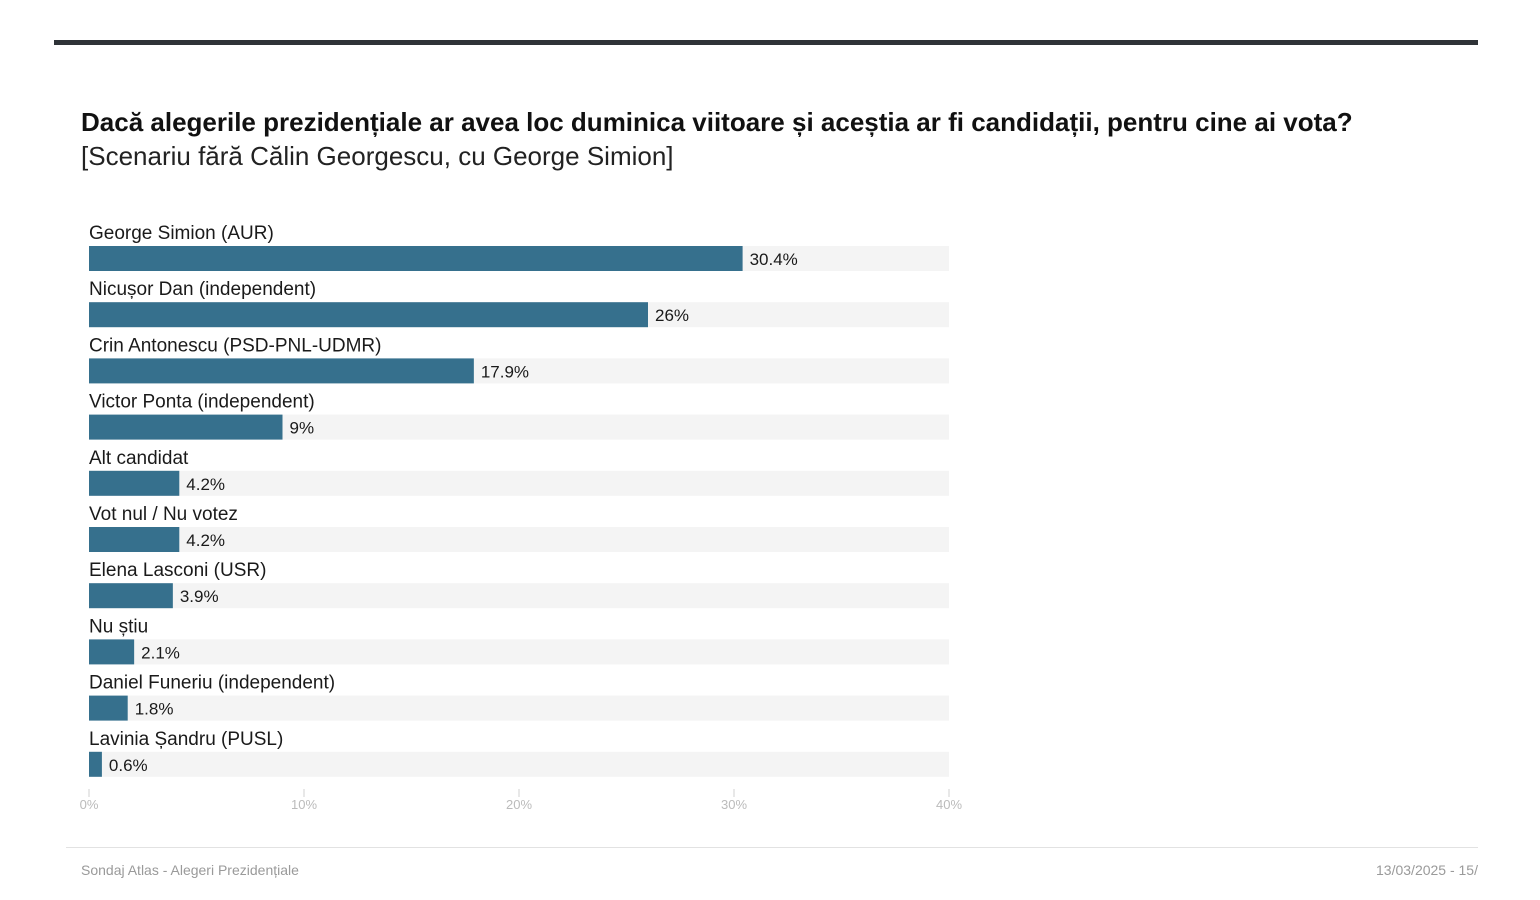  Describe the element at coordinates (505, 371) in the screenshot. I see `bar-value-label: 17.9%` at that location.